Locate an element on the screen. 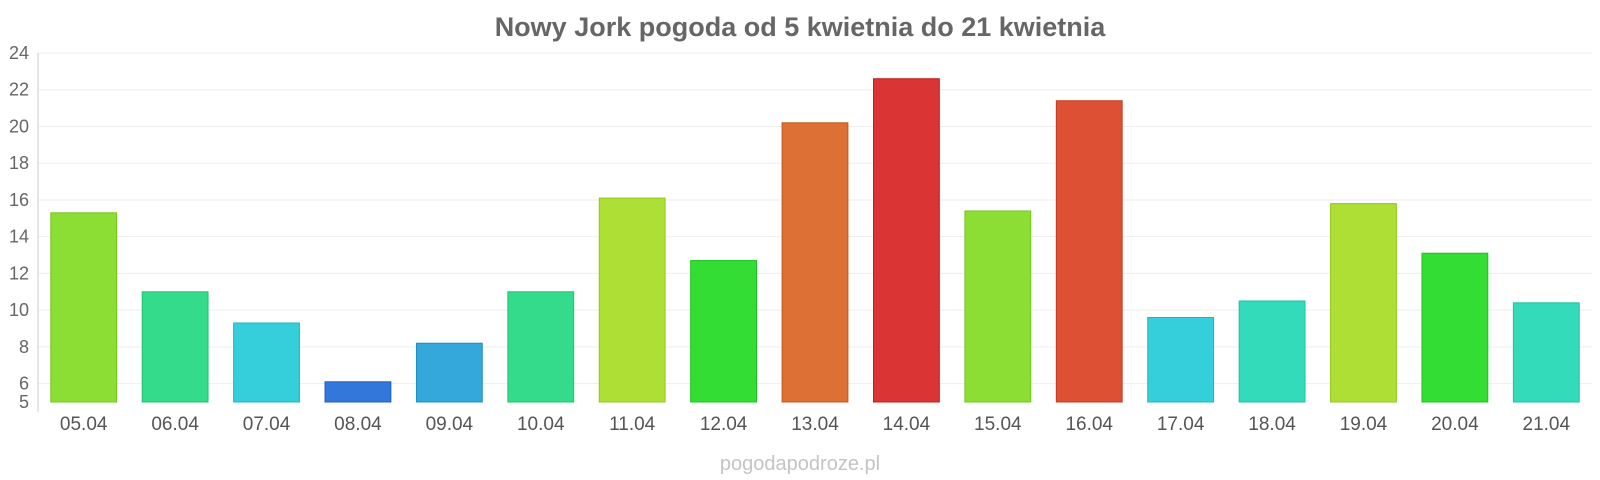 The width and height of the screenshot is (1600, 480). y-tick-label: 10 is located at coordinates (19, 310).